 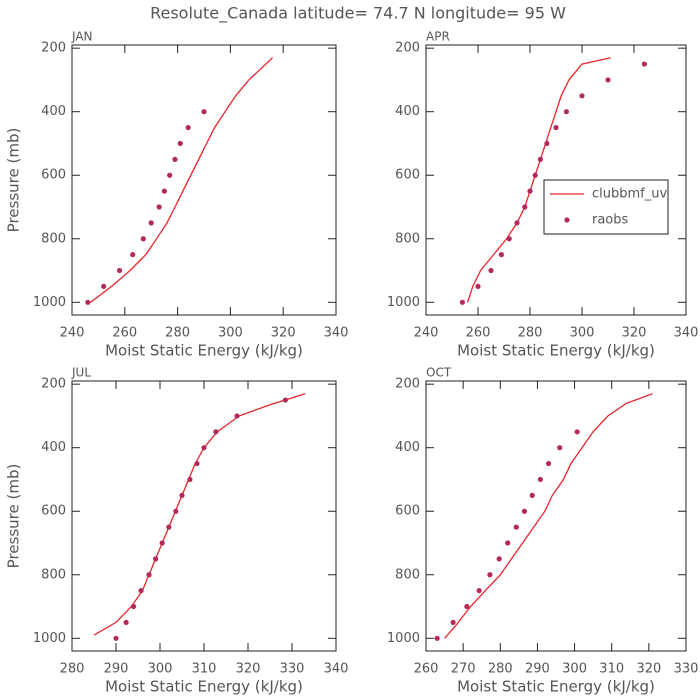 What do you see at coordinates (629, 194) in the screenshot?
I see `legend-label: clubbmf_uv` at bounding box center [629, 194].